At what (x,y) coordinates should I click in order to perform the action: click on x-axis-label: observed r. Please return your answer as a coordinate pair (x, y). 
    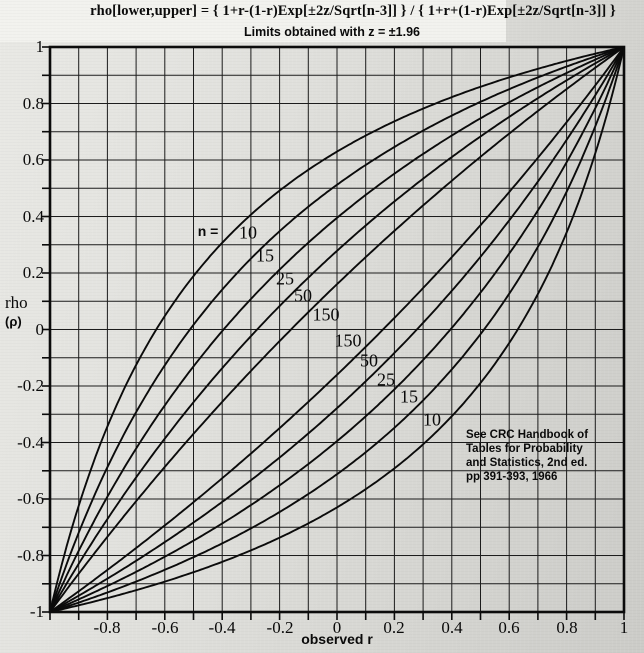
    Looking at the image, I should click on (337, 639).